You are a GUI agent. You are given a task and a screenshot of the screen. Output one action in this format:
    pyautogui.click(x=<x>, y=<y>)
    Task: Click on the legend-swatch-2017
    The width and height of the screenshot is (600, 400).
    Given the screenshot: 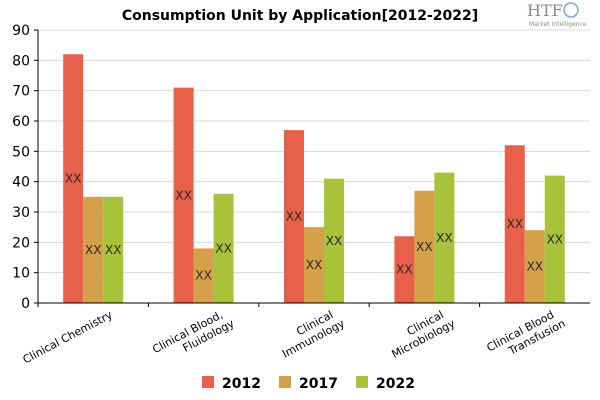 What is the action you would take?
    pyautogui.click(x=285, y=382)
    